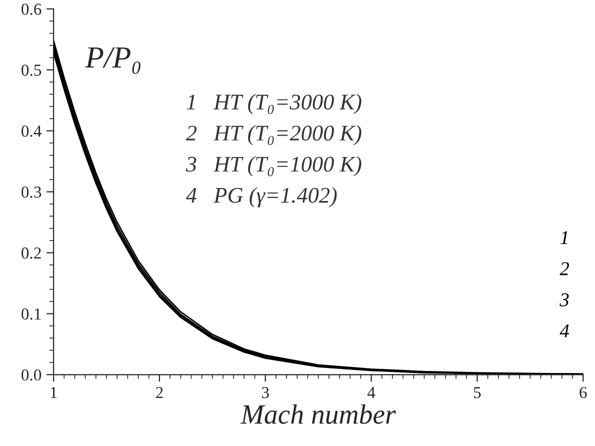  I want to click on y-tick-label: 0.6, so click(32, 9).